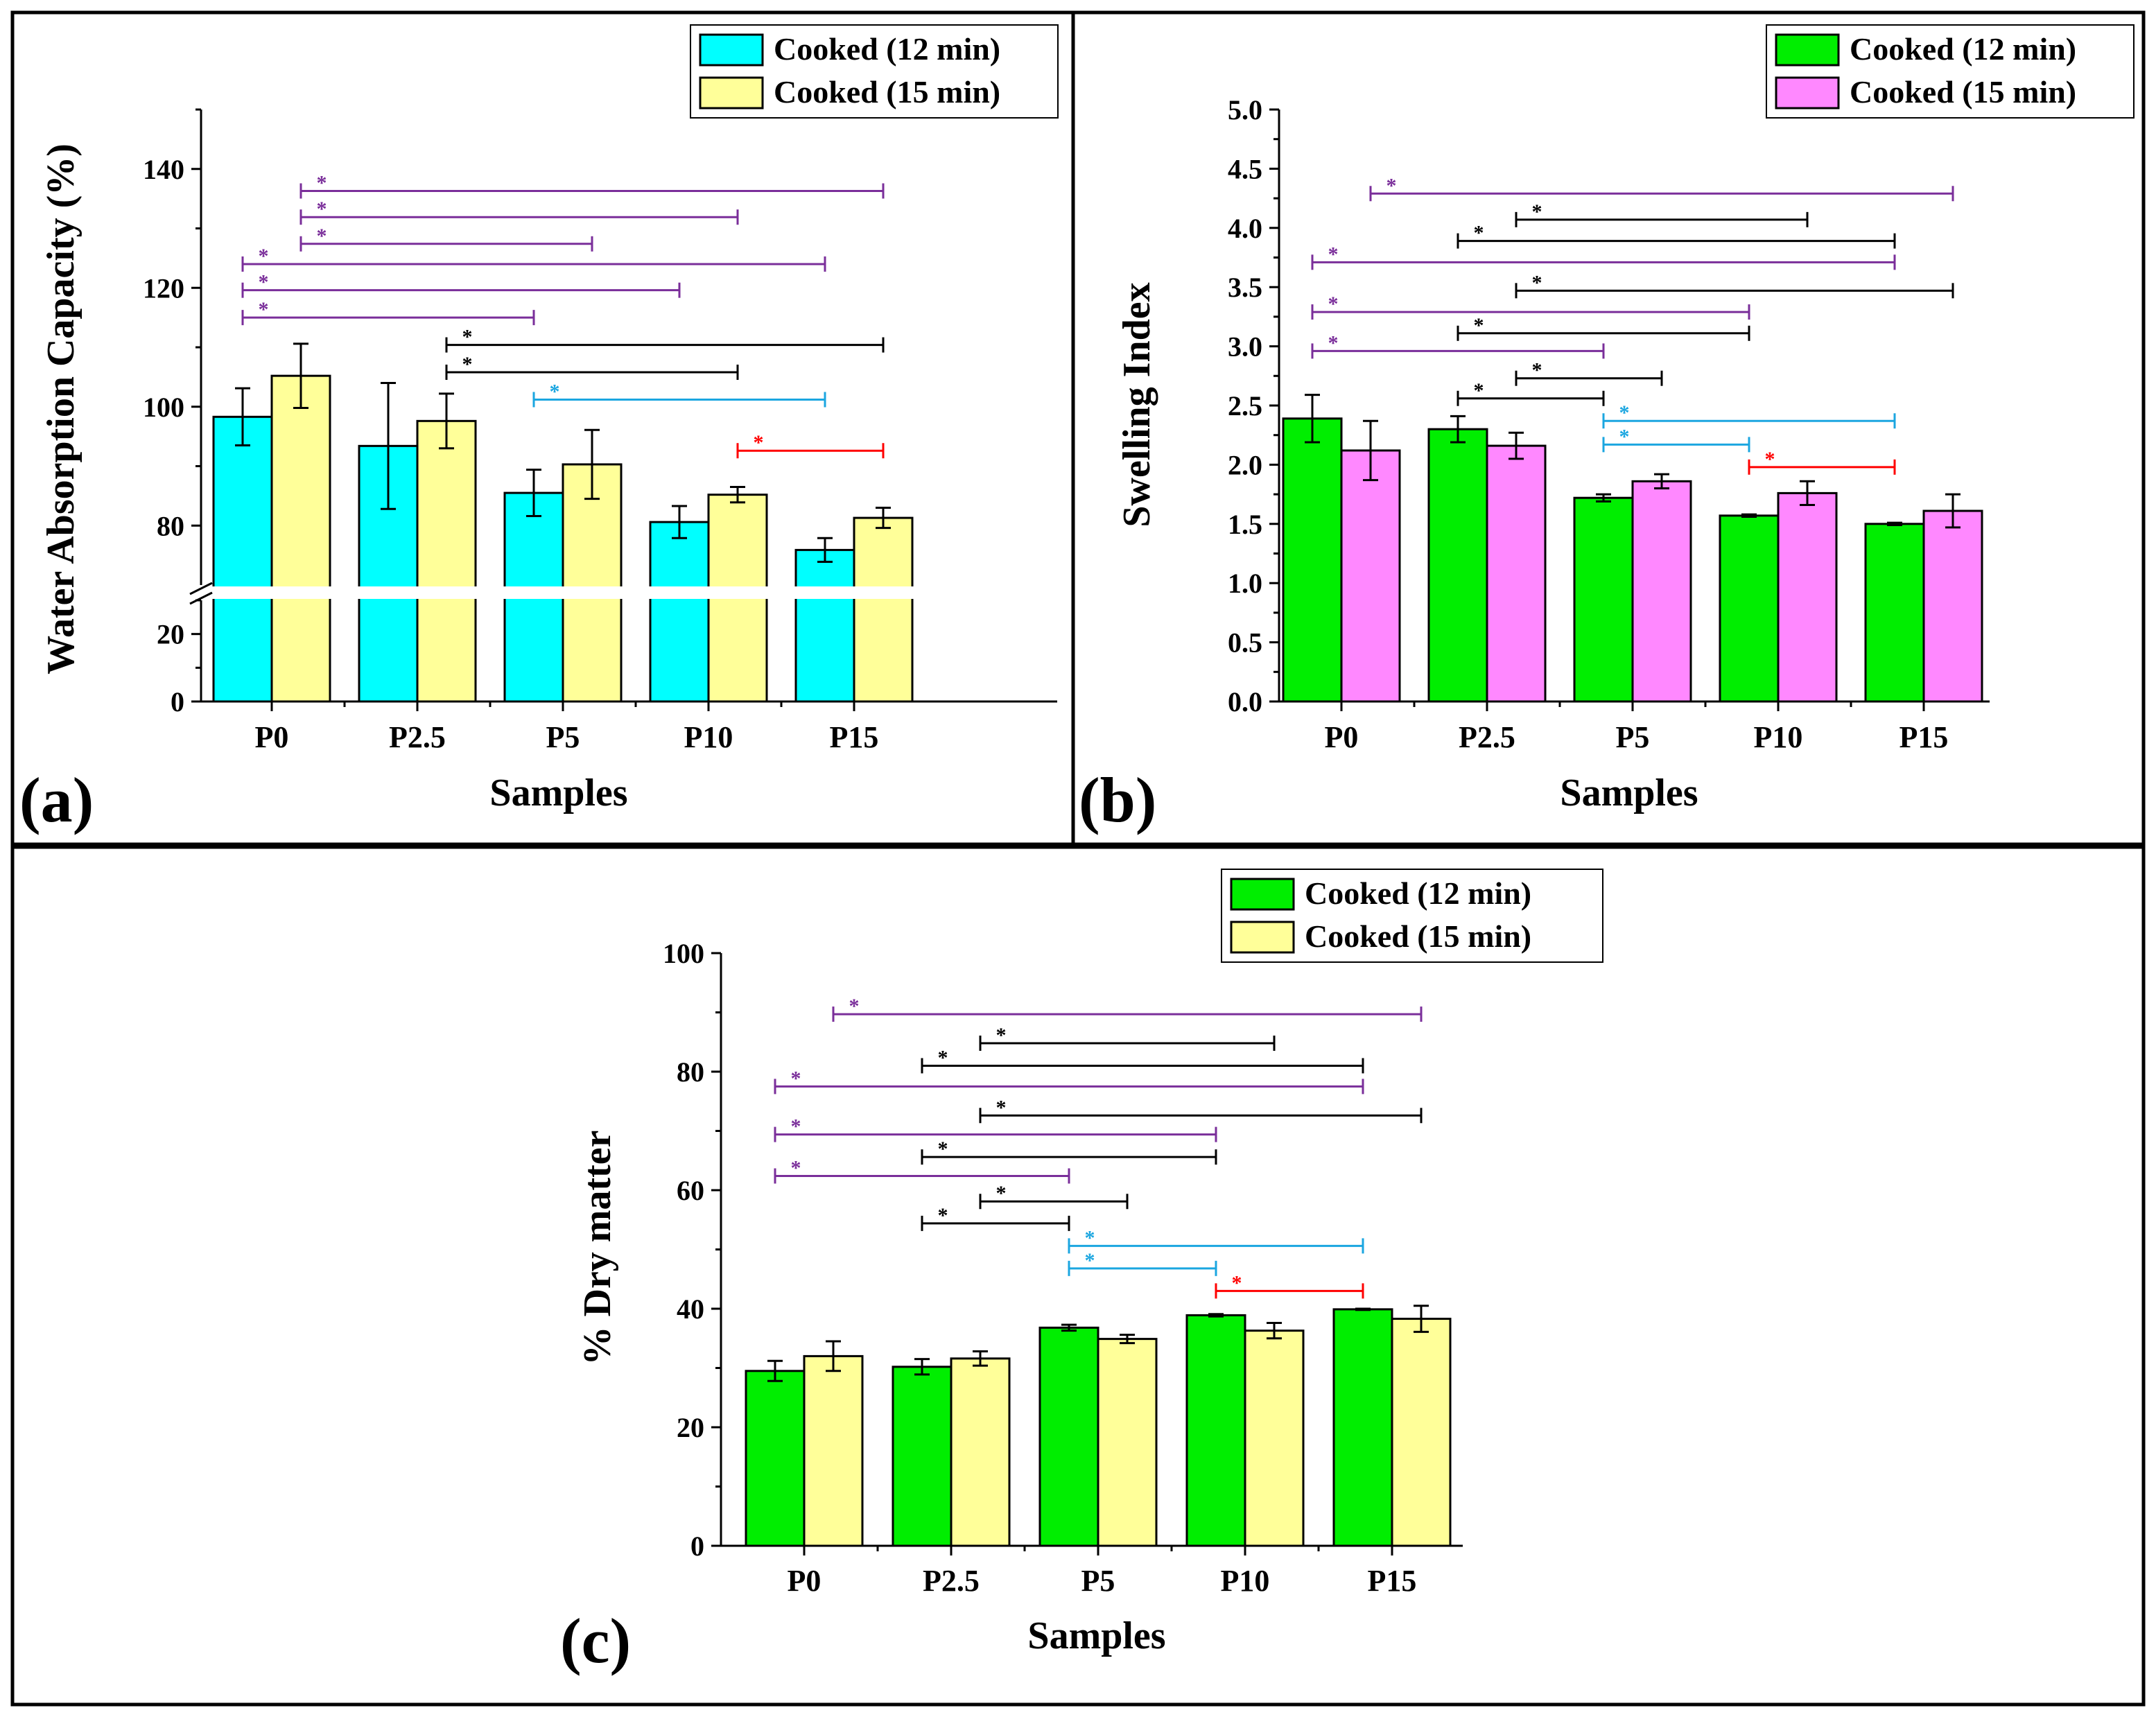  Describe the element at coordinates (1245, 405) in the screenshot. I see `y-tick-label-b: 2.5` at that location.